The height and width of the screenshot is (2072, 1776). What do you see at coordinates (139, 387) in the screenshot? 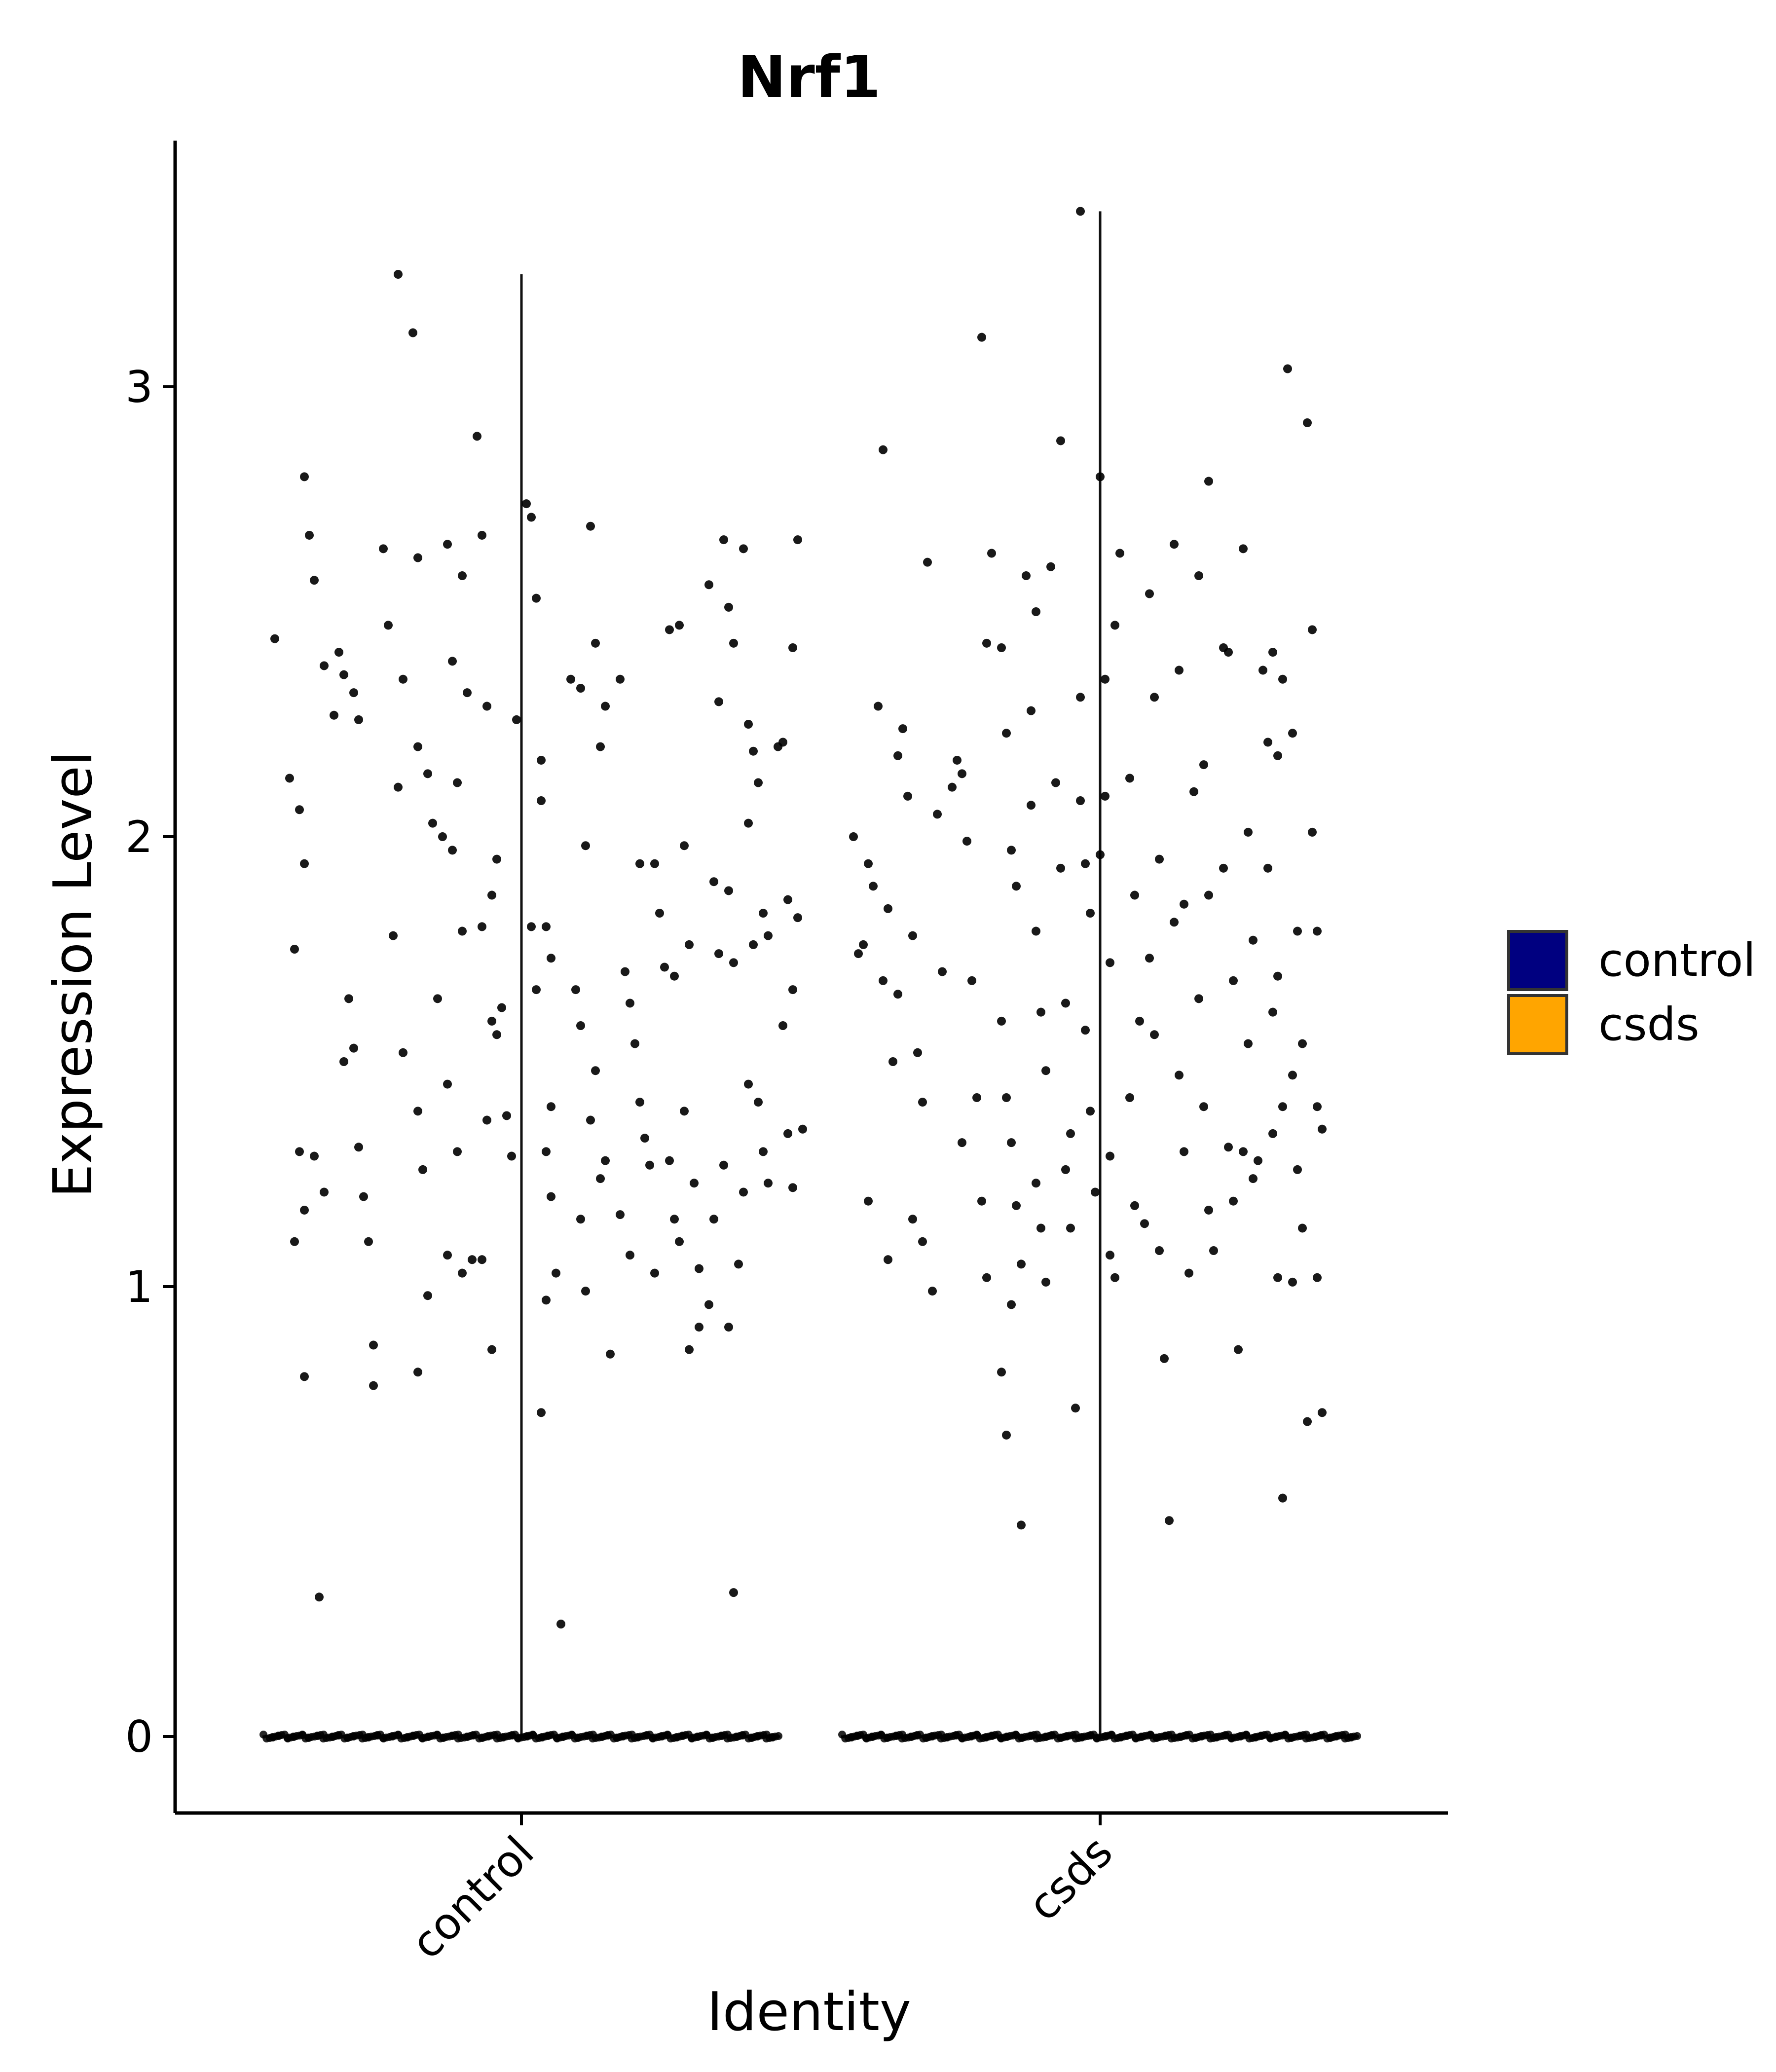
I see `y-tick-label: 3` at bounding box center [139, 387].